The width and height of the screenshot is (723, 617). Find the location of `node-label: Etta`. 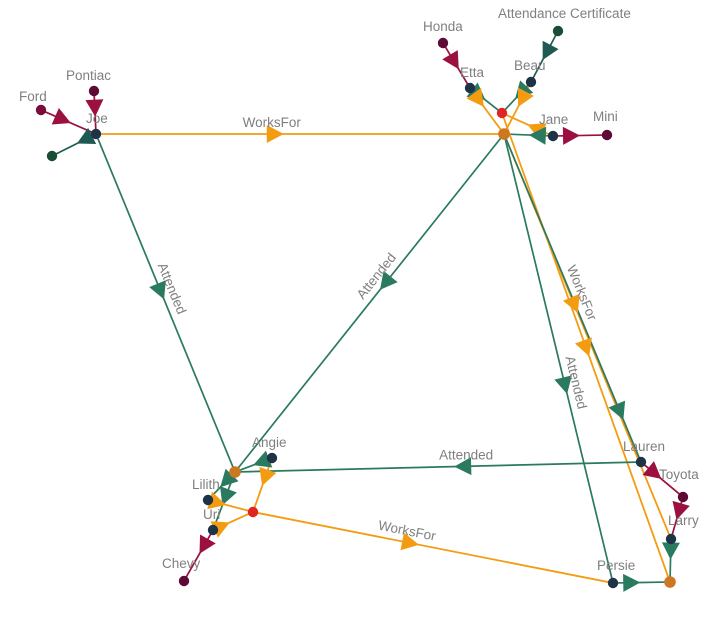

node-label: Etta is located at coordinates (472, 72).